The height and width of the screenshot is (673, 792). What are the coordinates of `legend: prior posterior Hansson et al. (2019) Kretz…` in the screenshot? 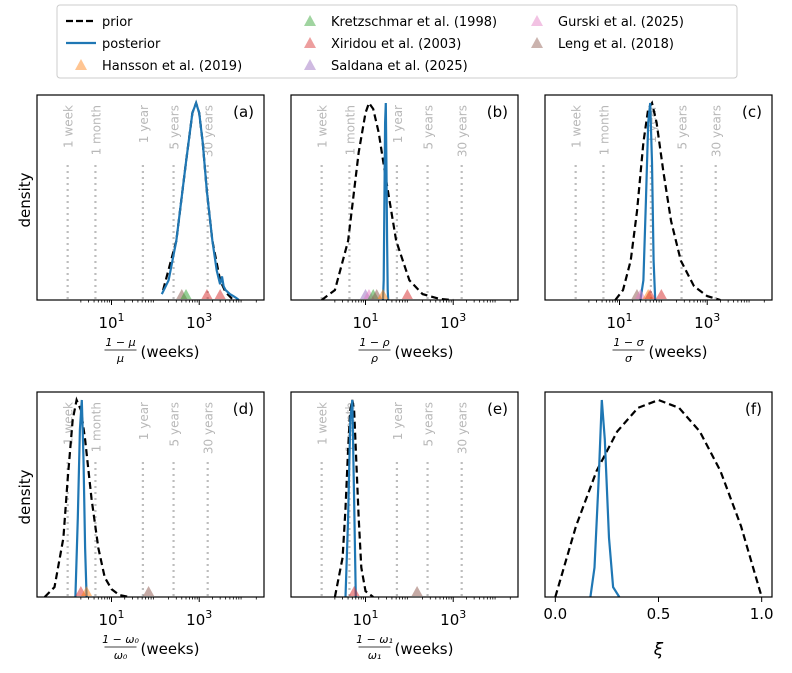 It's located at (397, 41).